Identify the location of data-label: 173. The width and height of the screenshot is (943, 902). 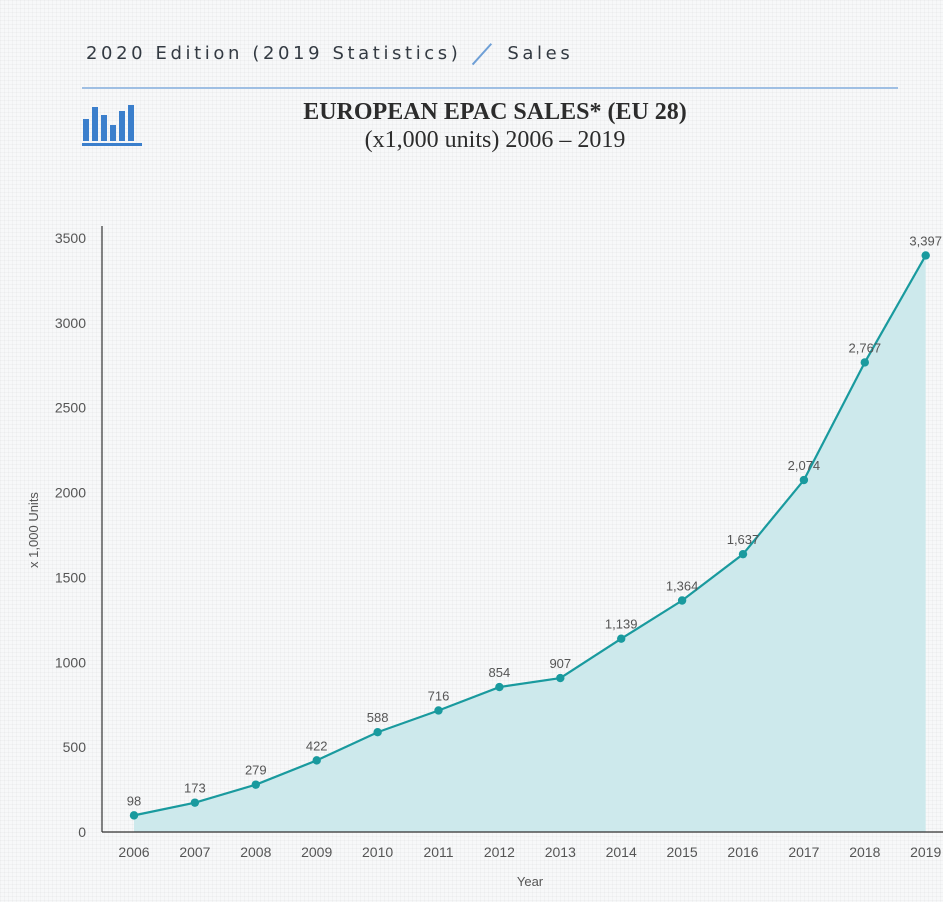
(195, 788).